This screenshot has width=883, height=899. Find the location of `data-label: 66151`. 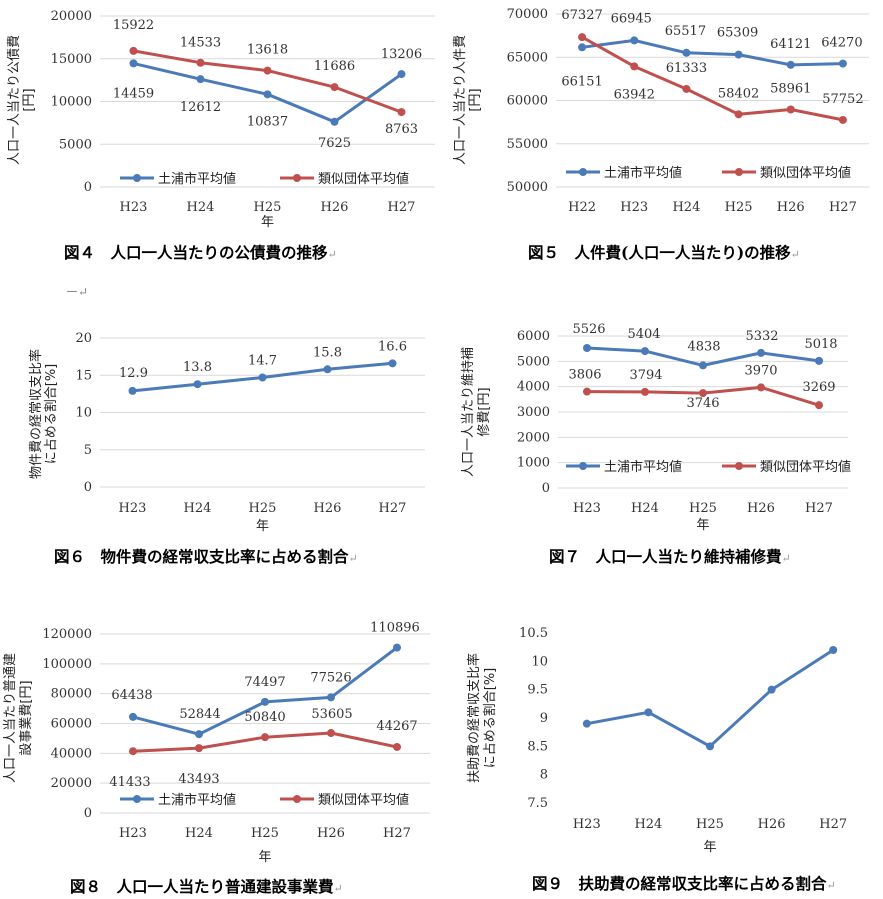

data-label: 66151 is located at coordinates (581, 81).